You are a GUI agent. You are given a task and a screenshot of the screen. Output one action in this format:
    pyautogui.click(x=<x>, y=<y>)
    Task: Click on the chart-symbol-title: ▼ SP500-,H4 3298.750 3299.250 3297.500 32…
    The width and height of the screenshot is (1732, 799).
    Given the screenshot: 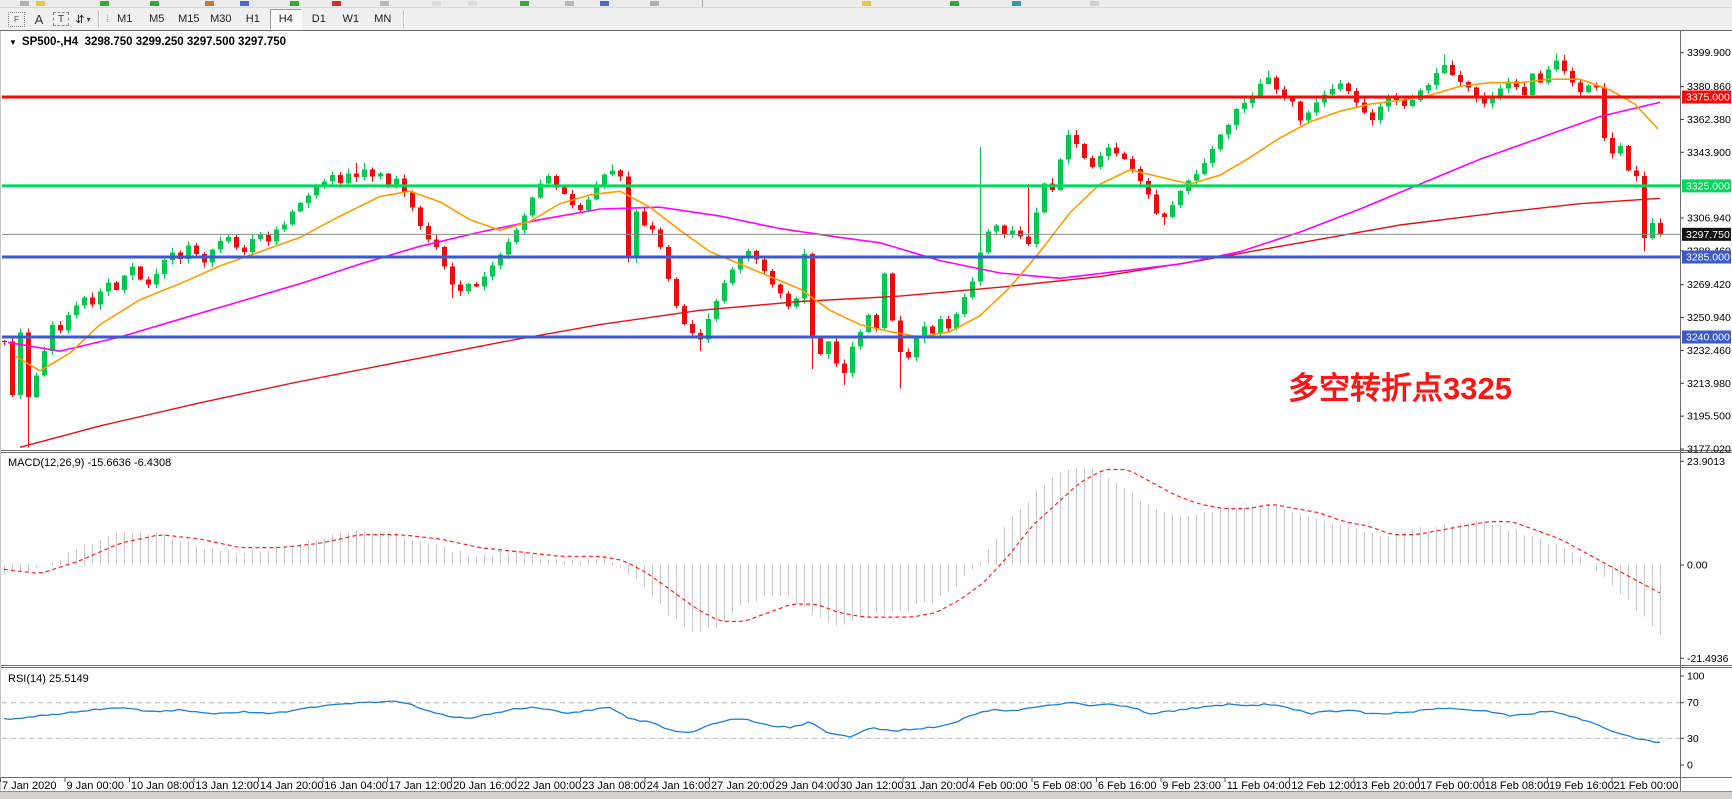 What is the action you would take?
    pyautogui.click(x=147, y=42)
    